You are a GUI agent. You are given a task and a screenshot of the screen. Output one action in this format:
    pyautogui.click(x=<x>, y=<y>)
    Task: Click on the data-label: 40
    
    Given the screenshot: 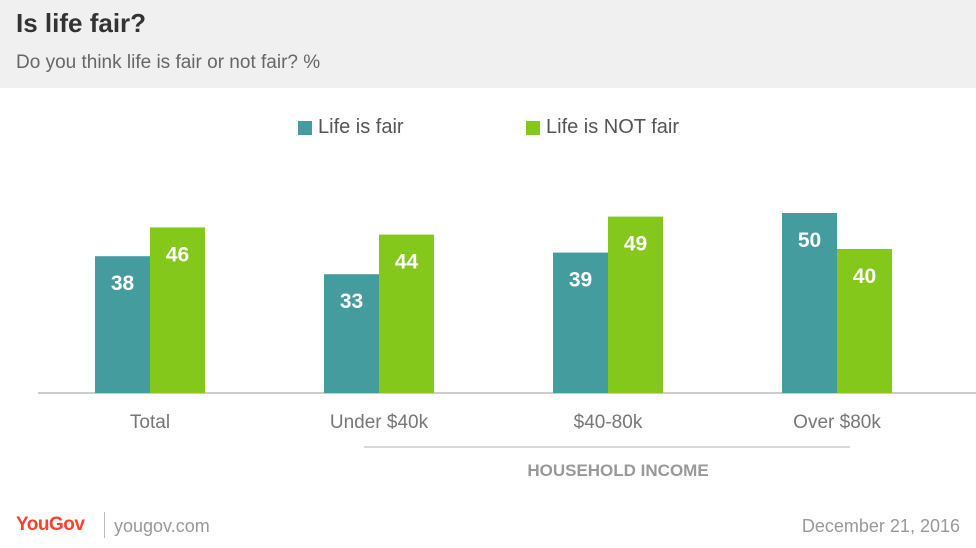 What is the action you would take?
    pyautogui.click(x=864, y=276)
    